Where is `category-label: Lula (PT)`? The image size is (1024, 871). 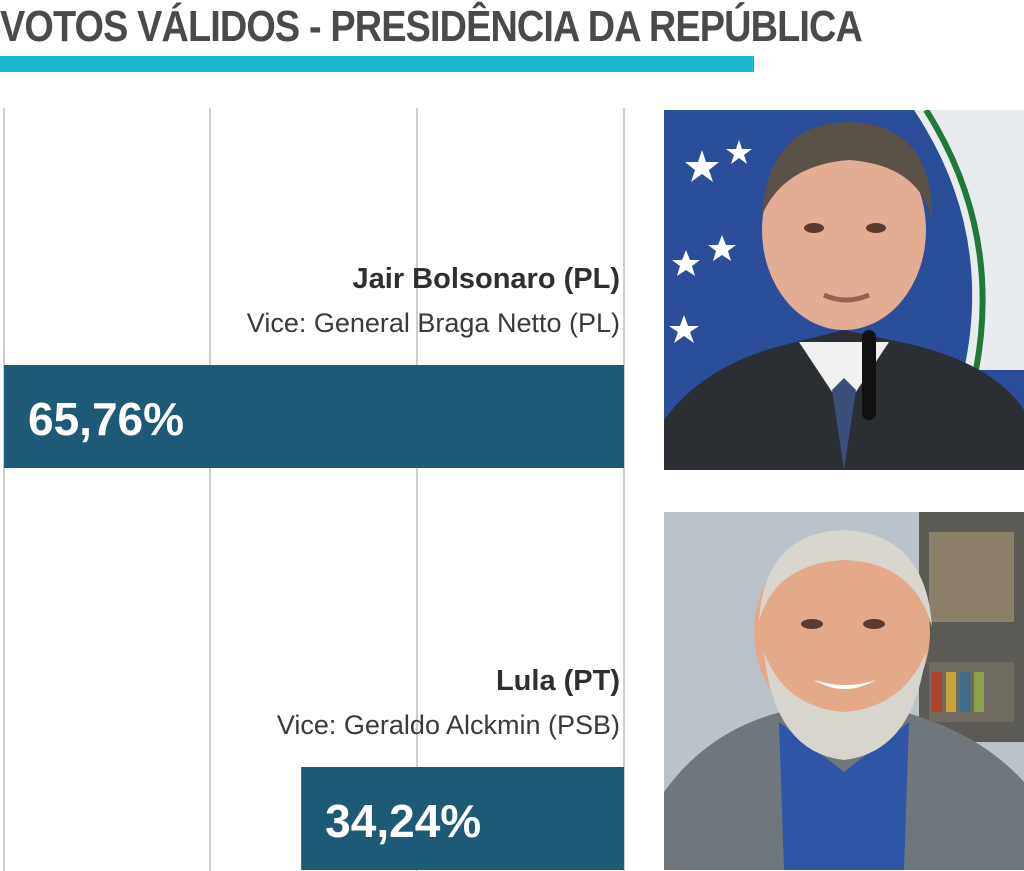 category-label: Lula (PT) is located at coordinates (558, 681).